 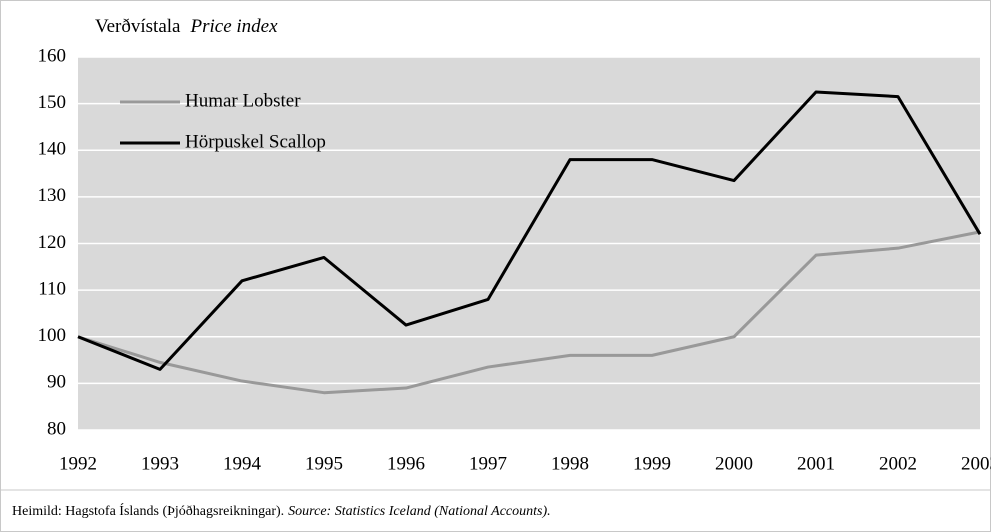 I want to click on x-tick-label: 1996, so click(x=406, y=463).